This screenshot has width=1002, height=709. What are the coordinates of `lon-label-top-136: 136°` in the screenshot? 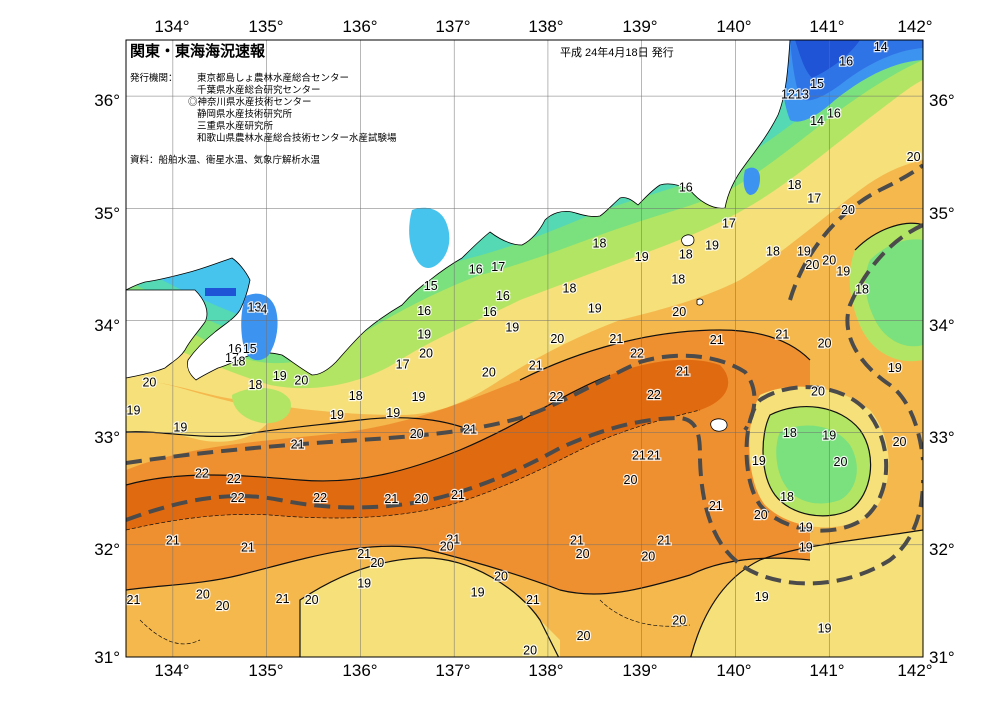 It's located at (359, 26).